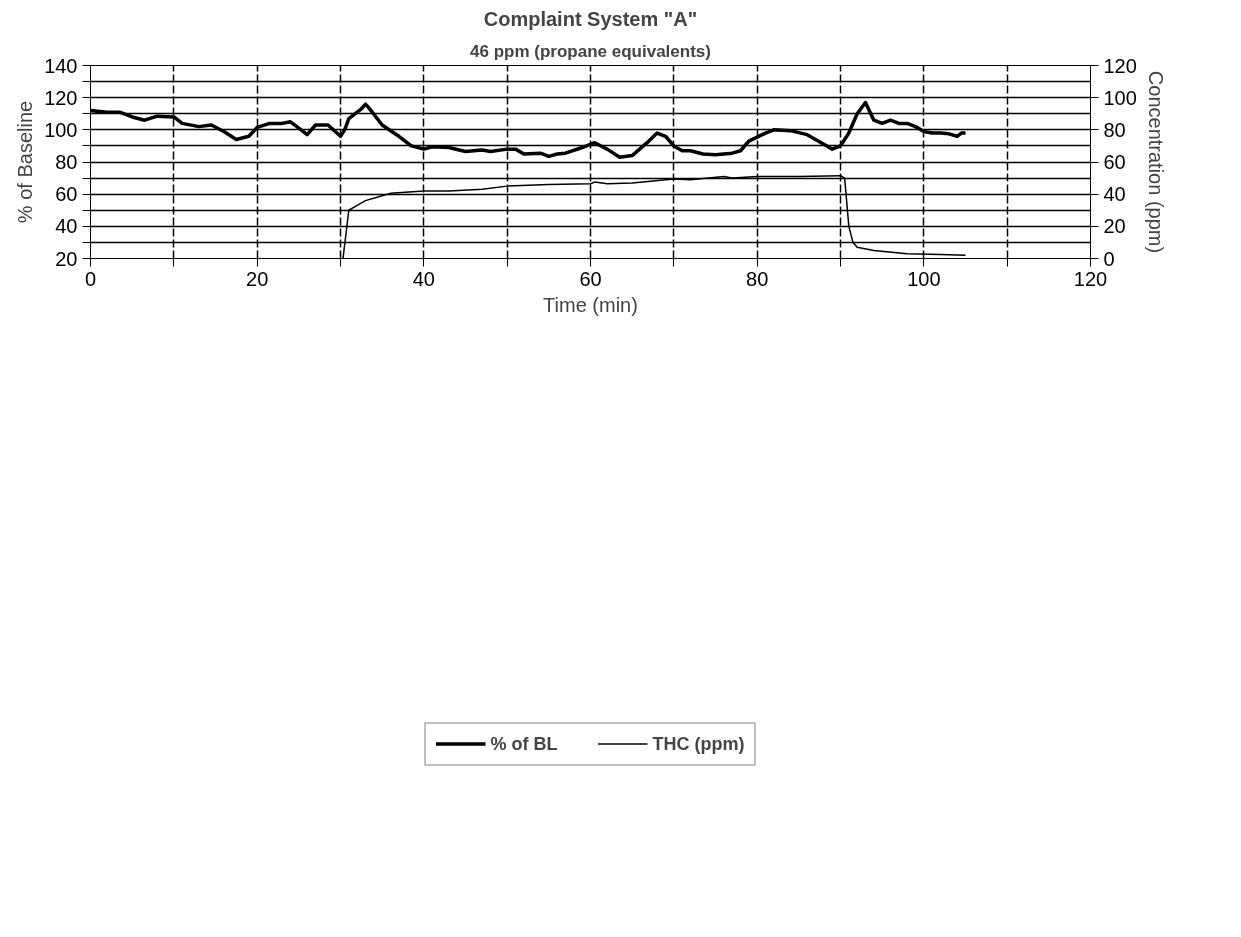 This screenshot has width=1241, height=937. I want to click on x-tick-label: 20, so click(257, 278).